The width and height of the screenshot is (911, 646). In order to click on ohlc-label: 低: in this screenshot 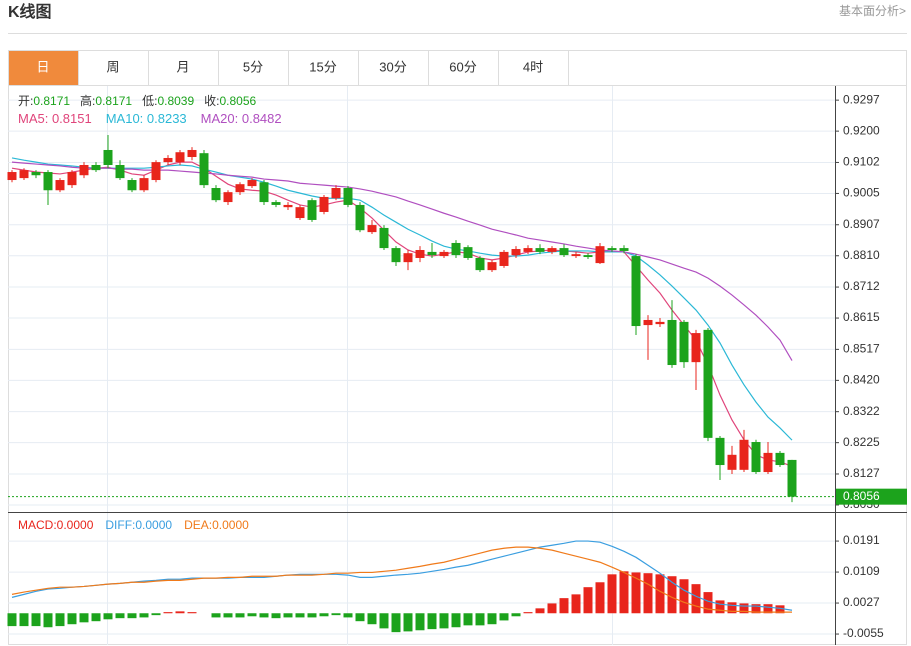, I will do `click(149, 101)`.